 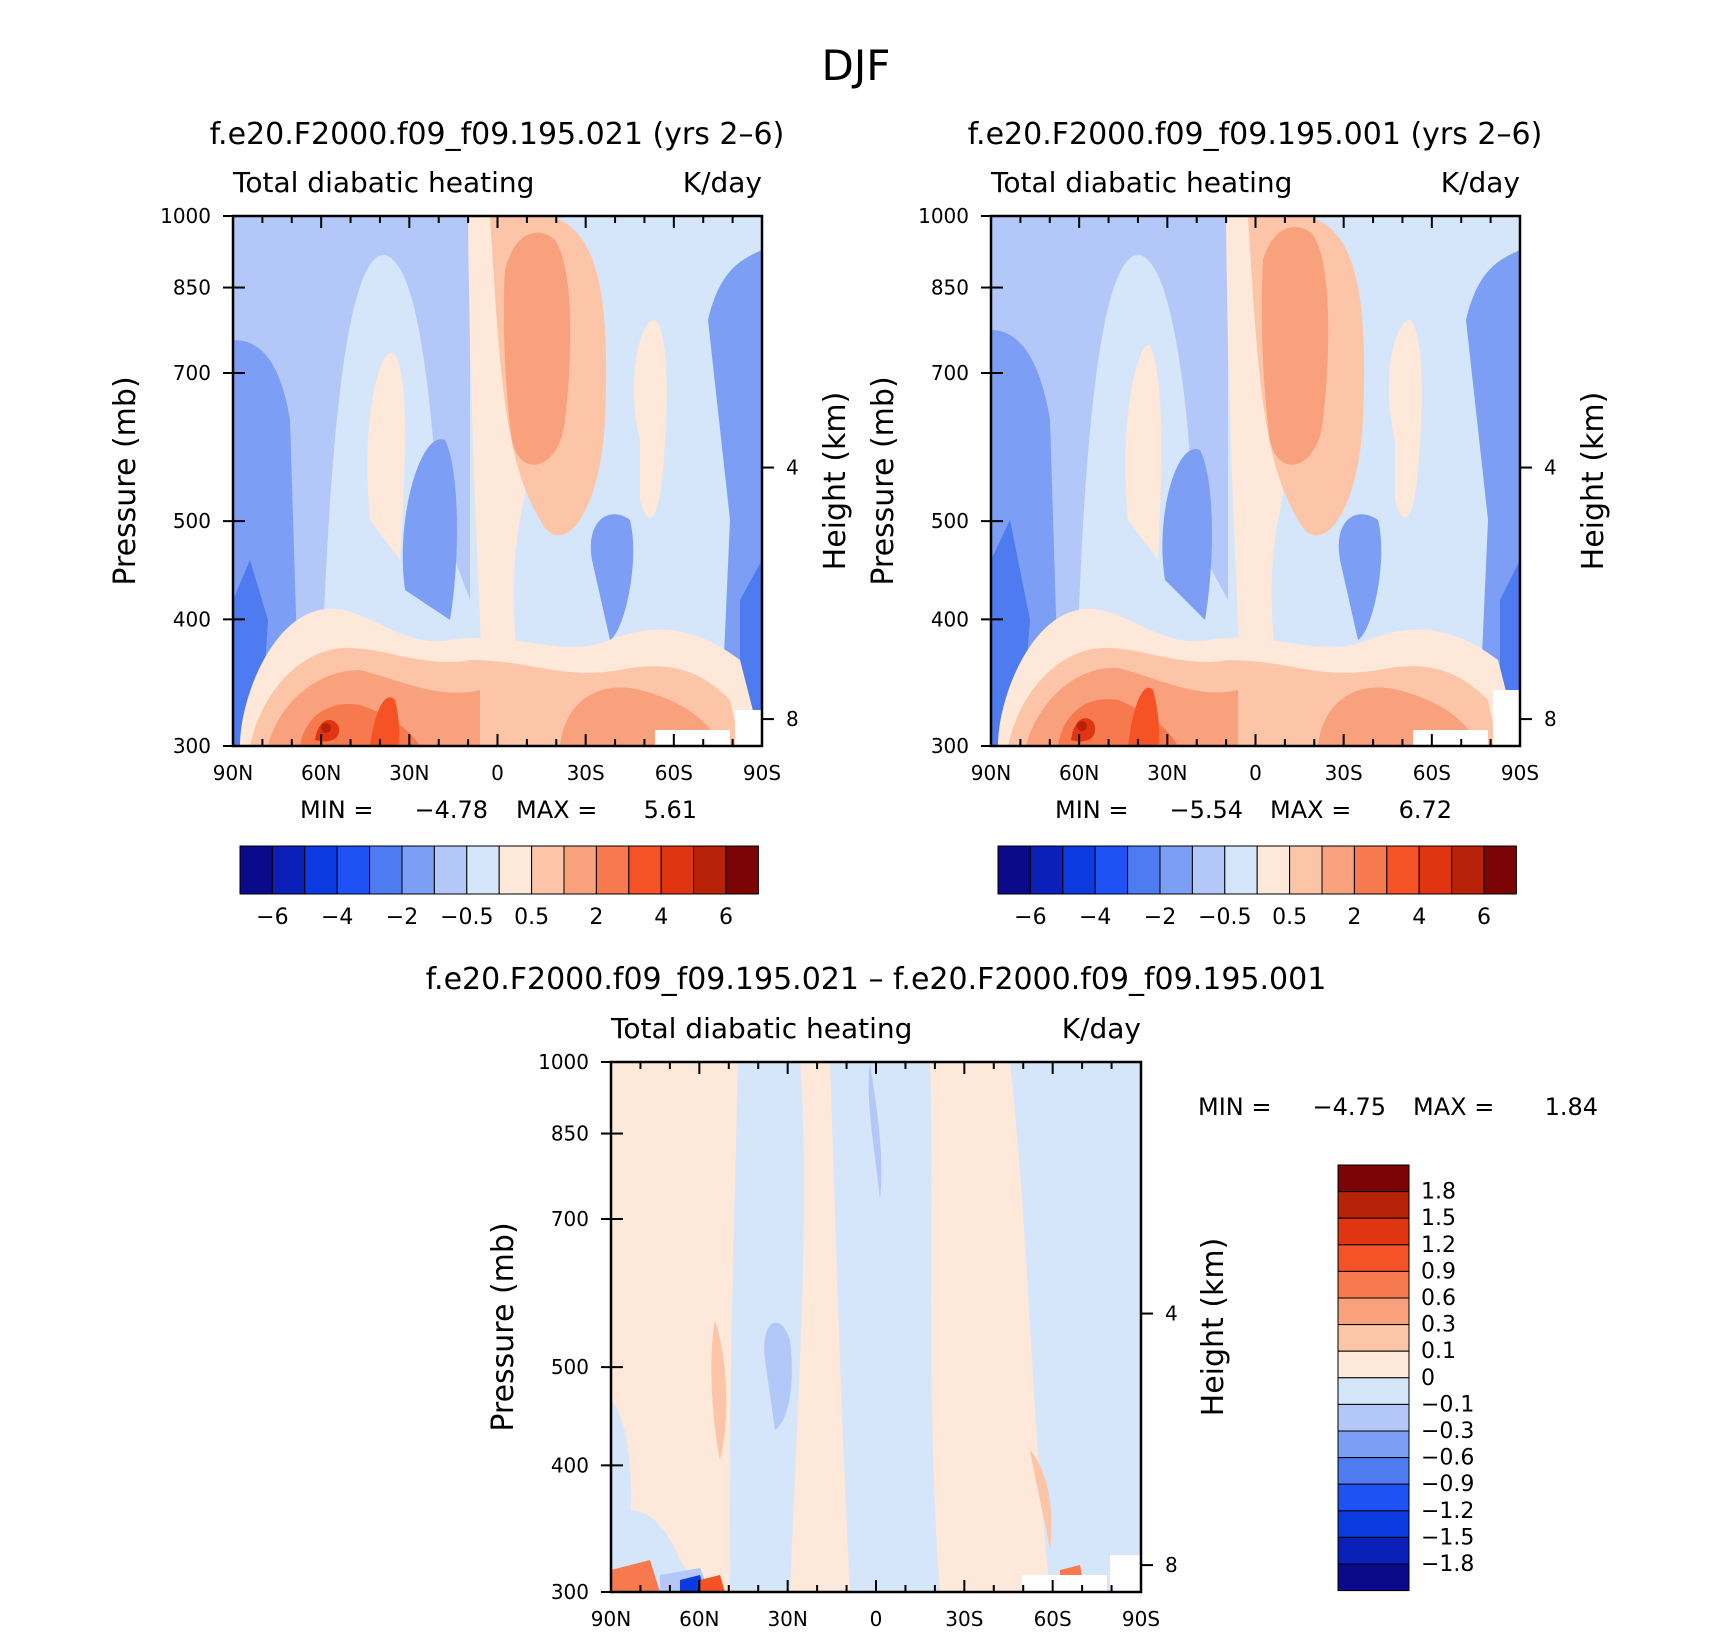 What do you see at coordinates (1447, 1564) in the screenshot?
I see `panel-diff-colorbar-label: −1.8` at bounding box center [1447, 1564].